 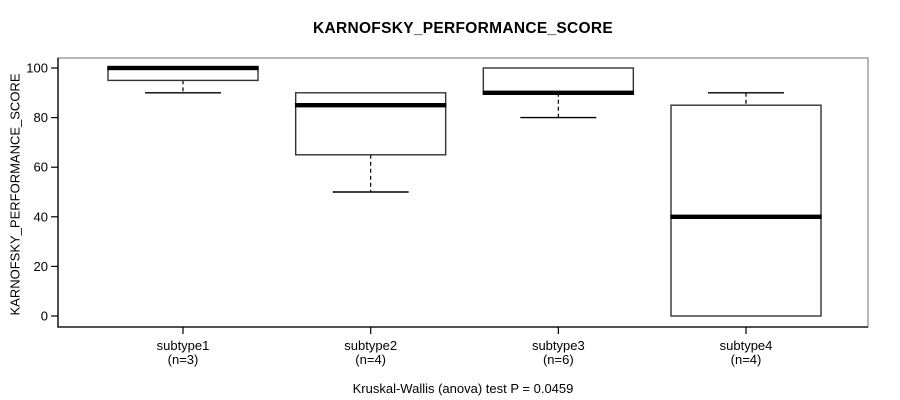 What do you see at coordinates (41, 167) in the screenshot?
I see `y-tick-label: 60` at bounding box center [41, 167].